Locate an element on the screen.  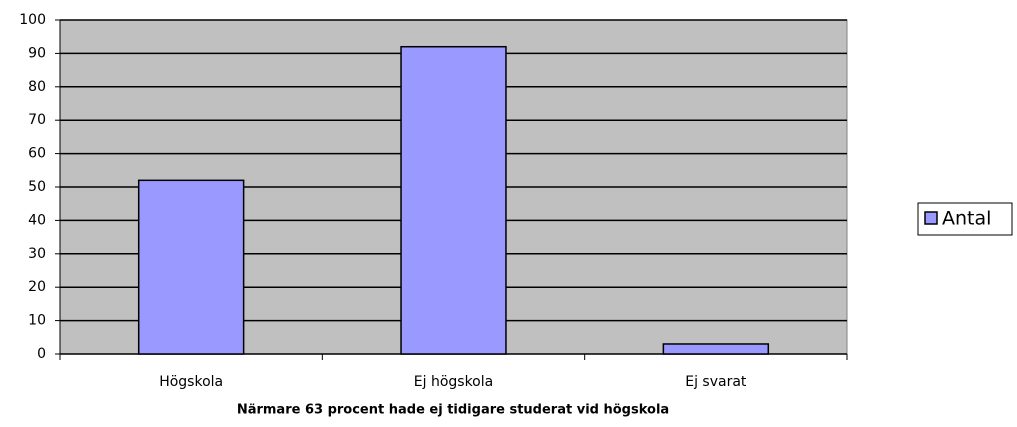
legend-label: Antal is located at coordinates (966, 219).